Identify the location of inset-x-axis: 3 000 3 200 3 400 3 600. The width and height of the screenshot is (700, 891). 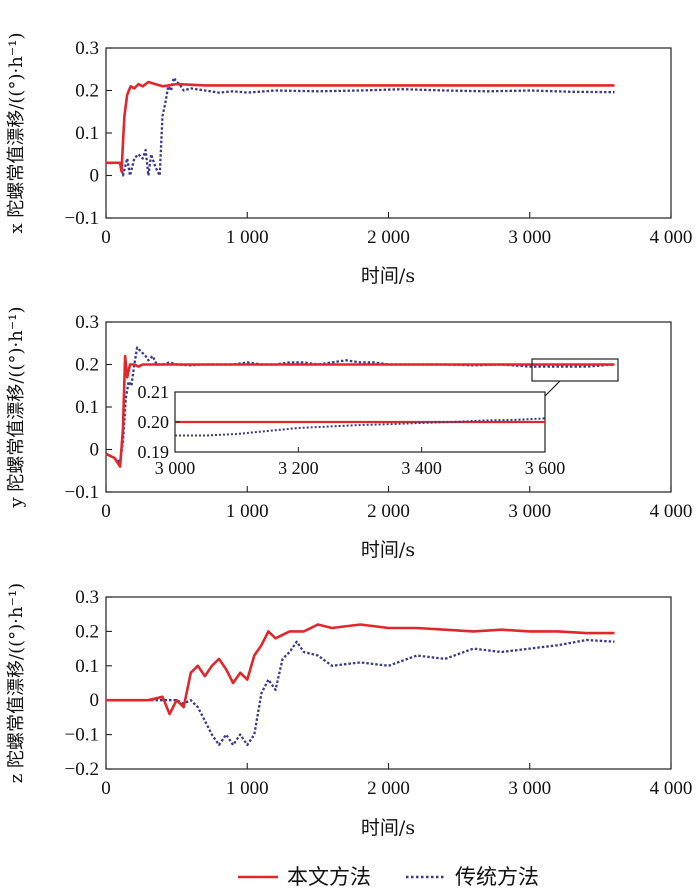
(360, 462).